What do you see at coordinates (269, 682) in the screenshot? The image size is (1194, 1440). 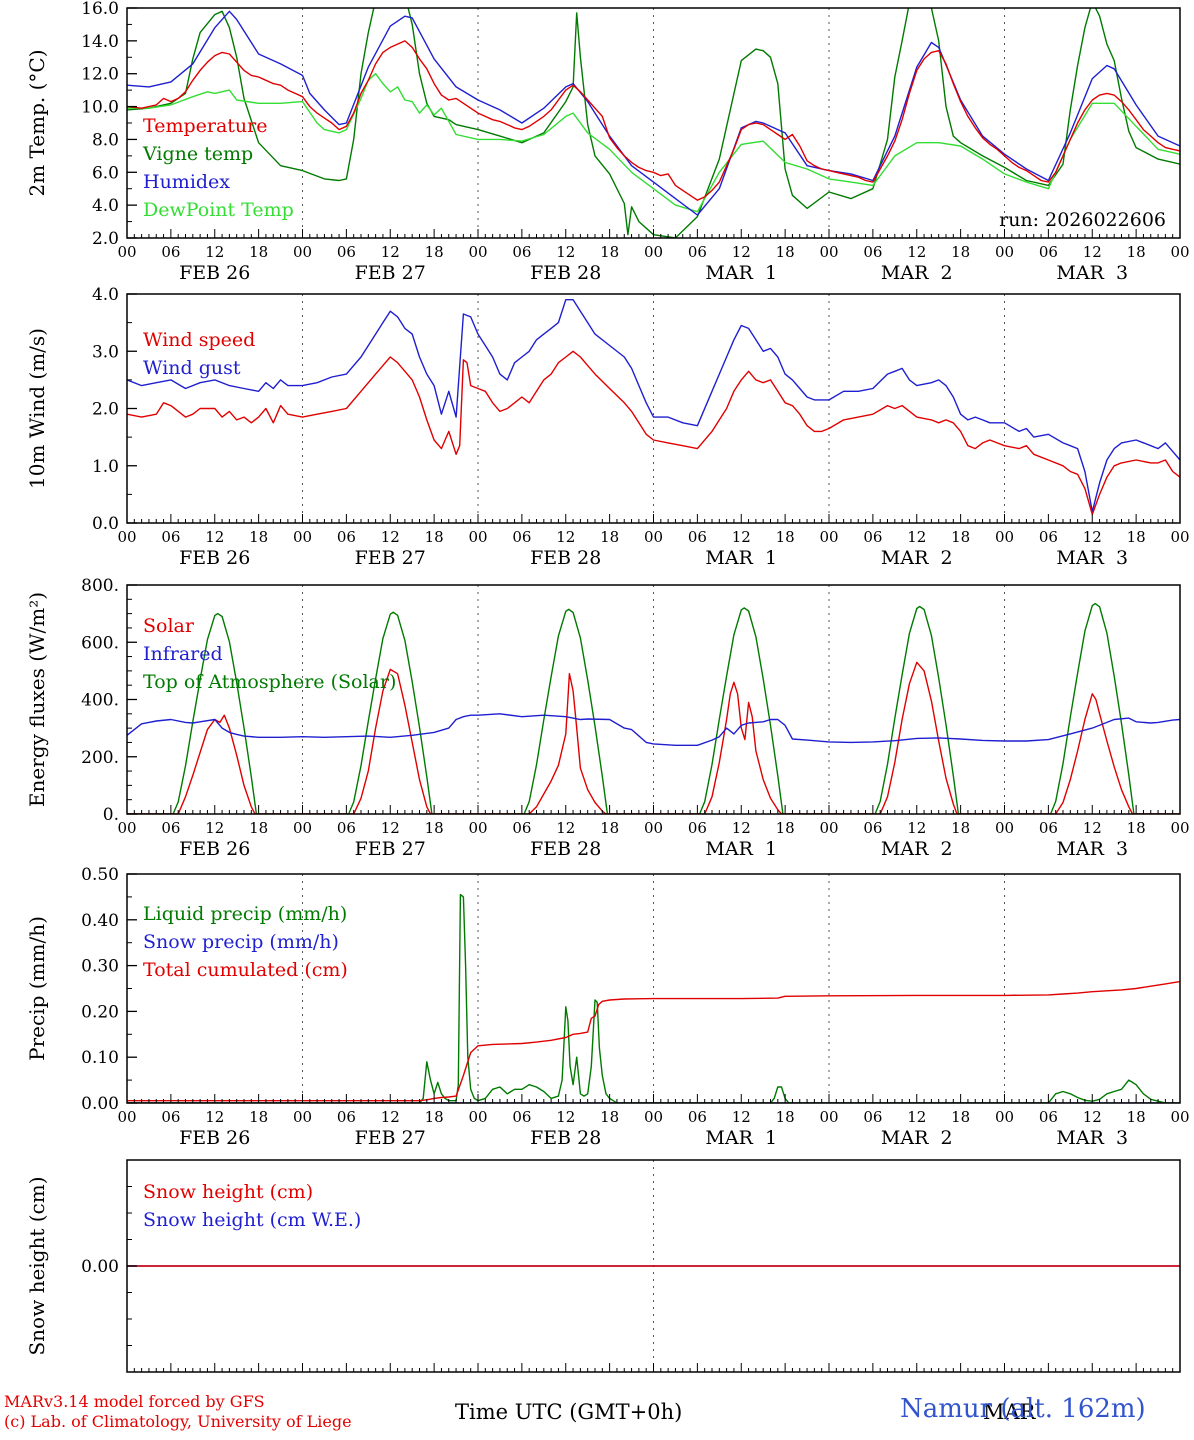 I see `legend-energy-fluxes-2: Top of Atmosphere (Solar)` at bounding box center [269, 682].